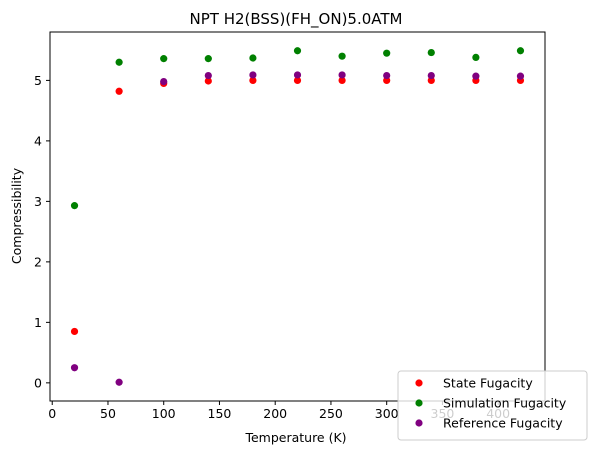 The height and width of the screenshot is (455, 596). I want to click on legend-label: Reference Fugacity, so click(503, 423).